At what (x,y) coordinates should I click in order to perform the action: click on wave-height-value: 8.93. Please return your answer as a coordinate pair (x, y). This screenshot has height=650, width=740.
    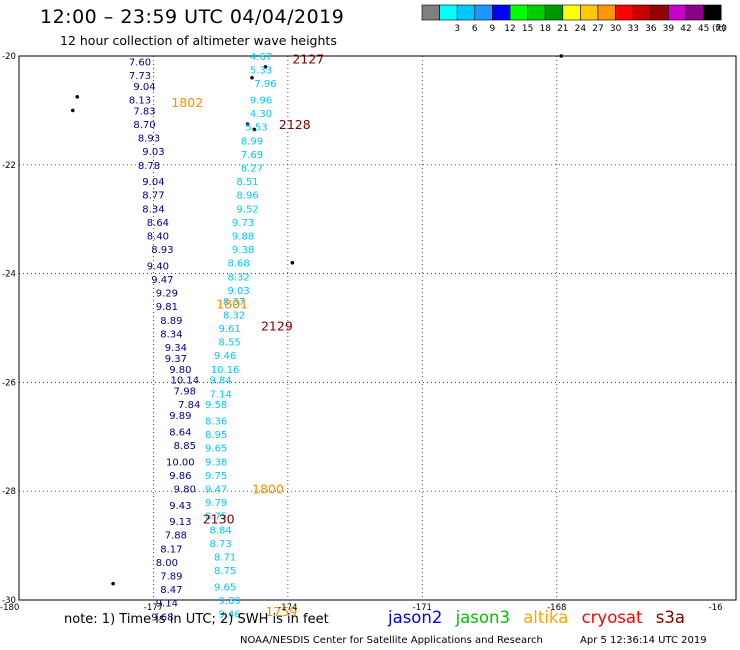
    Looking at the image, I should click on (149, 139).